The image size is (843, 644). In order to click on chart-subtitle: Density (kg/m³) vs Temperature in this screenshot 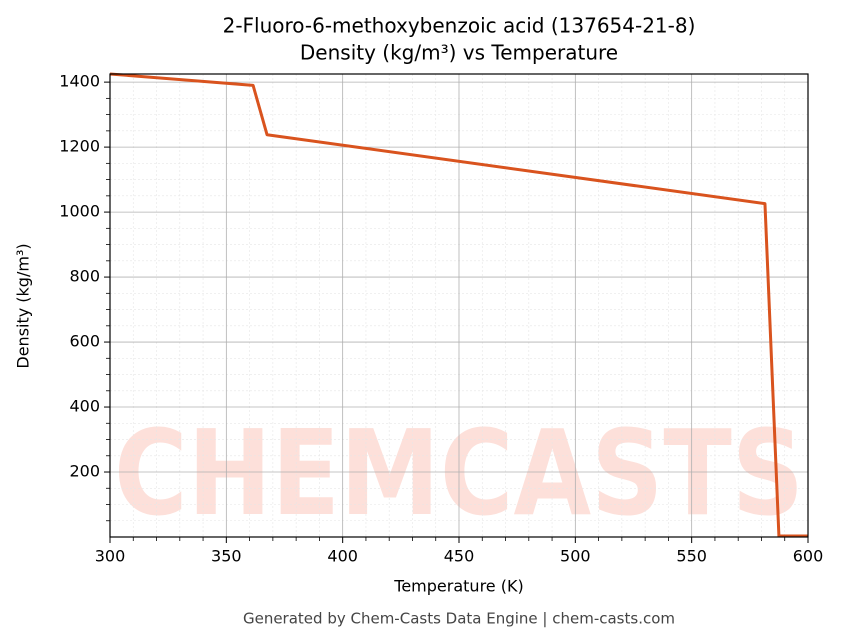, I will do `click(459, 53)`.